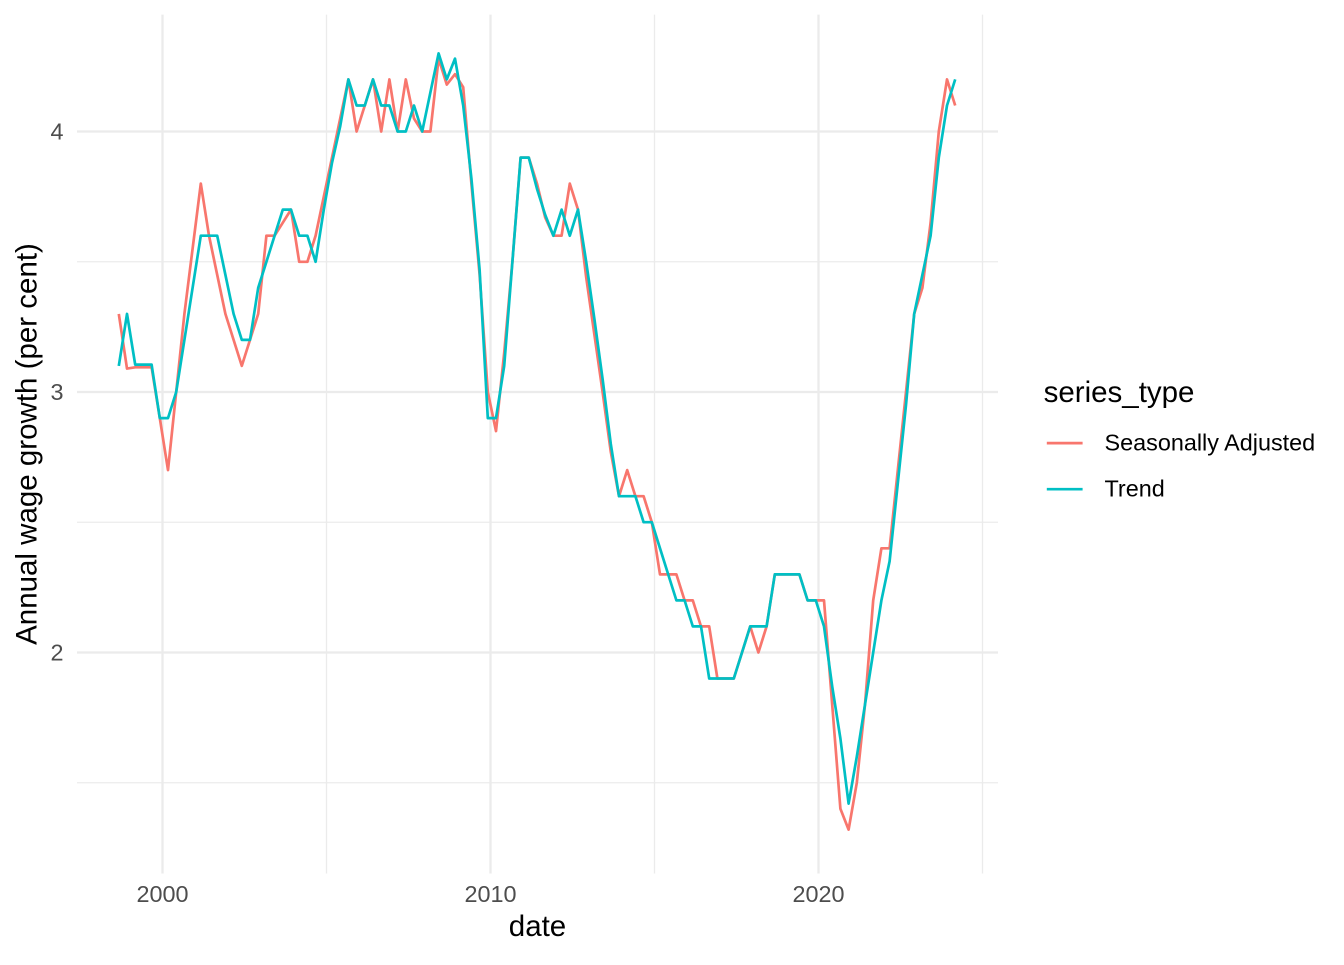  Describe the element at coordinates (56, 653) in the screenshot. I see `svg-text: 2` at that location.